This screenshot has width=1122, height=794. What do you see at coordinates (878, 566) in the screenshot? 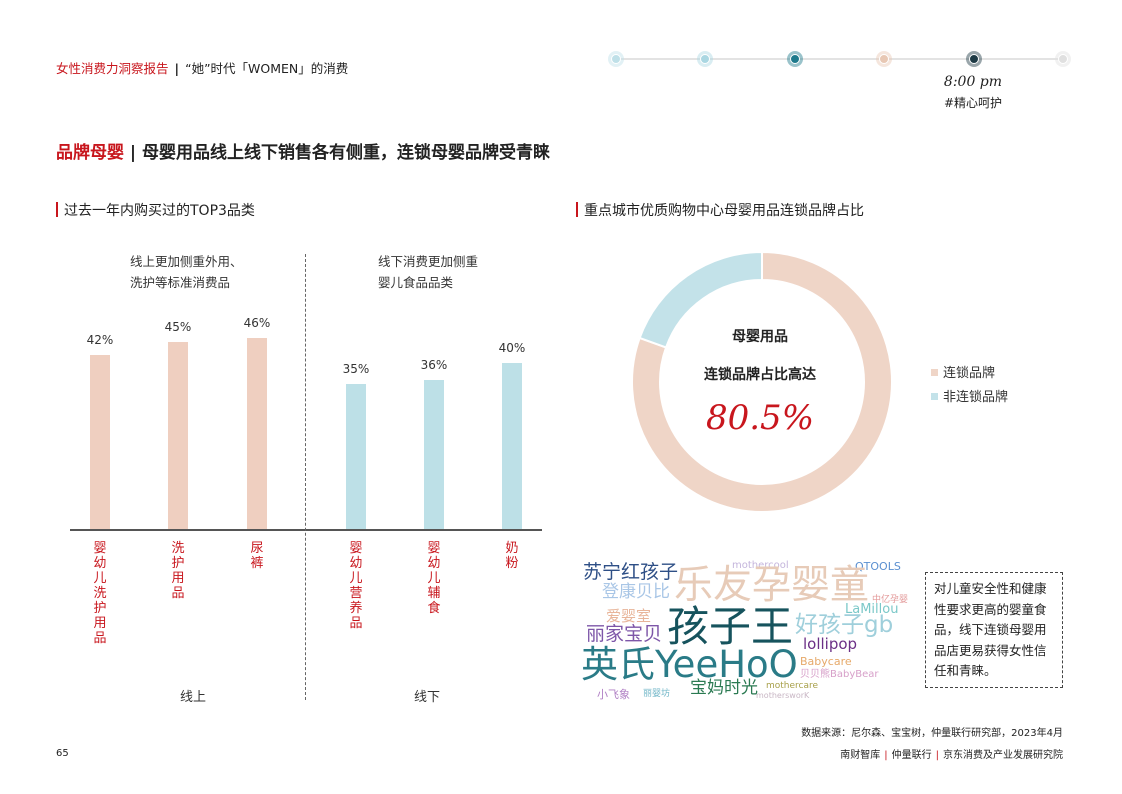
I see `word-cloud-term: QTOOLS` at bounding box center [878, 566].